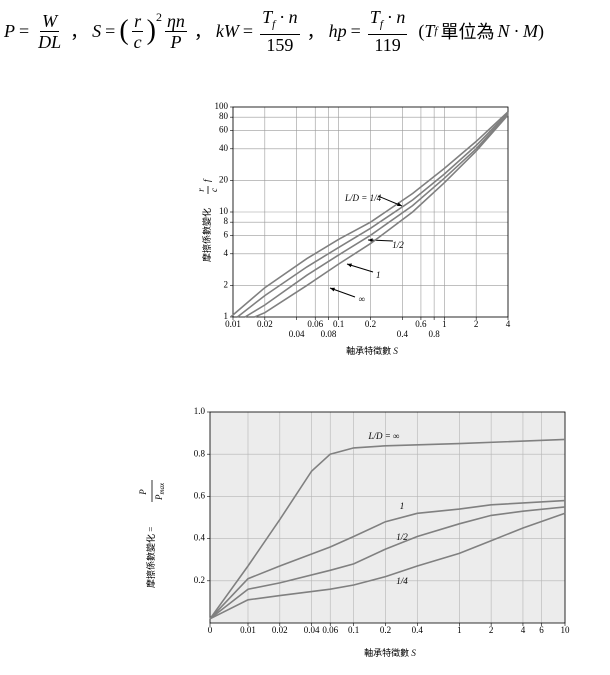 The width and height of the screenshot is (610, 675). Describe the element at coordinates (435, 334) in the screenshot. I see `x-tick-label: 0.8` at that location.